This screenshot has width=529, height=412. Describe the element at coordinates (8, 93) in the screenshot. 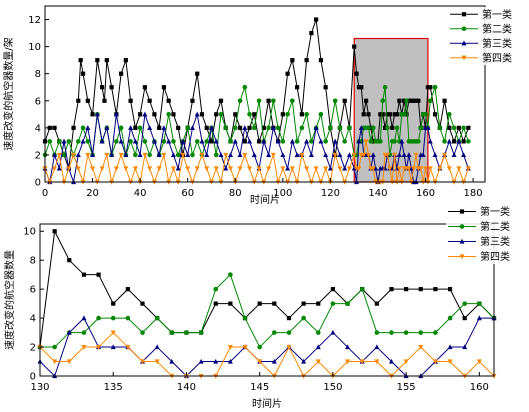

I see `y-axis-label: 速度改变的航空器数量/架` at that location.